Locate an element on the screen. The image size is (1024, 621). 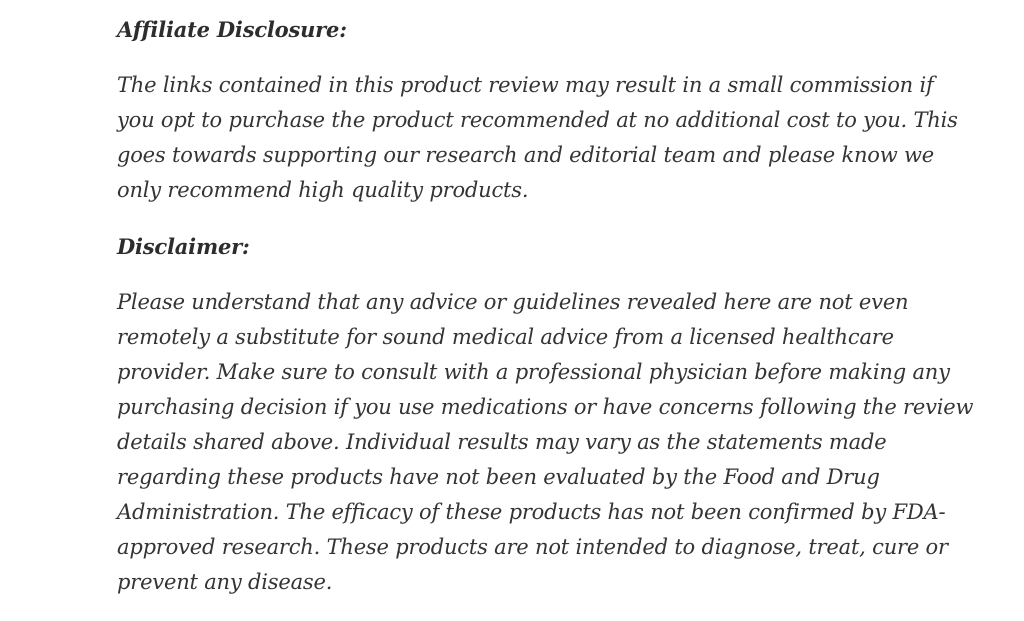
disclaimer-heading: Disclaimer: is located at coordinates (183, 246).